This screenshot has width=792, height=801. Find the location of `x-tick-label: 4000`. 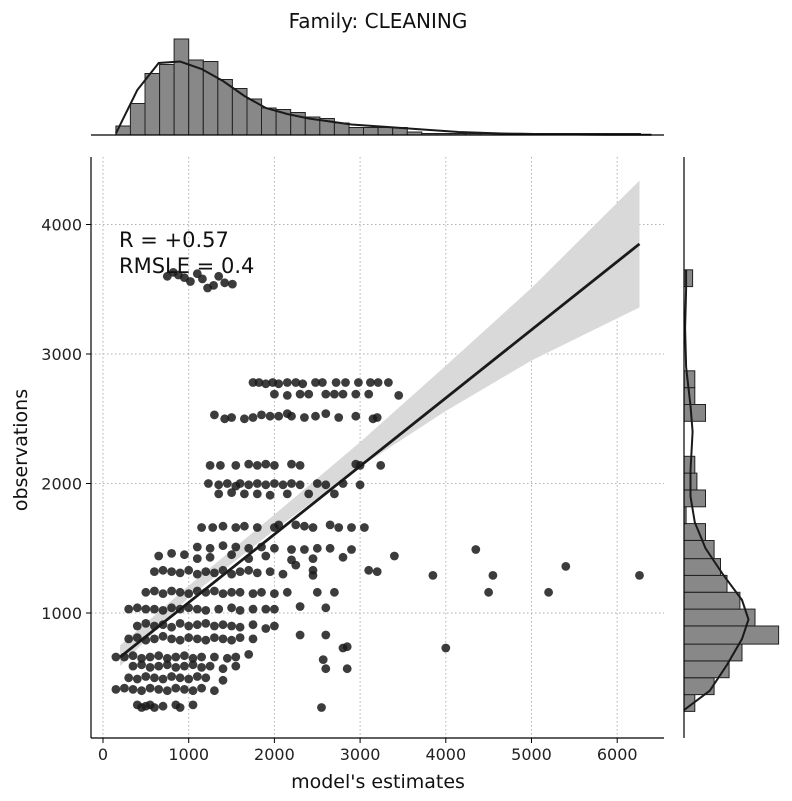

x-tick-label: 4000 is located at coordinates (445, 754).